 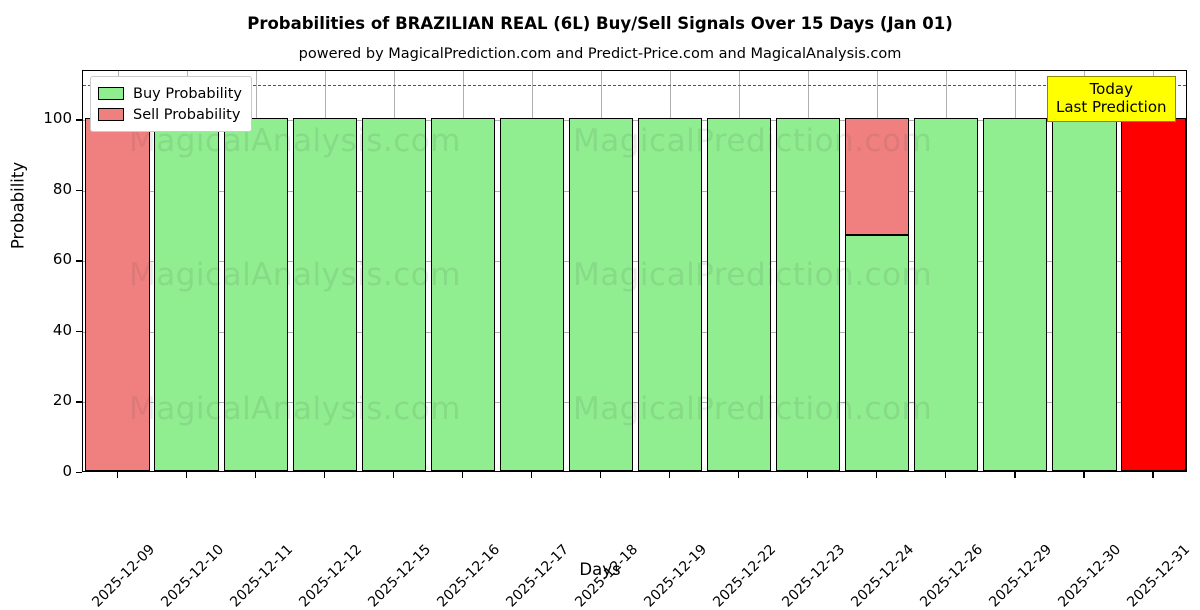 What do you see at coordinates (1153, 294) in the screenshot?
I see `bar-segment-today` at bounding box center [1153, 294].